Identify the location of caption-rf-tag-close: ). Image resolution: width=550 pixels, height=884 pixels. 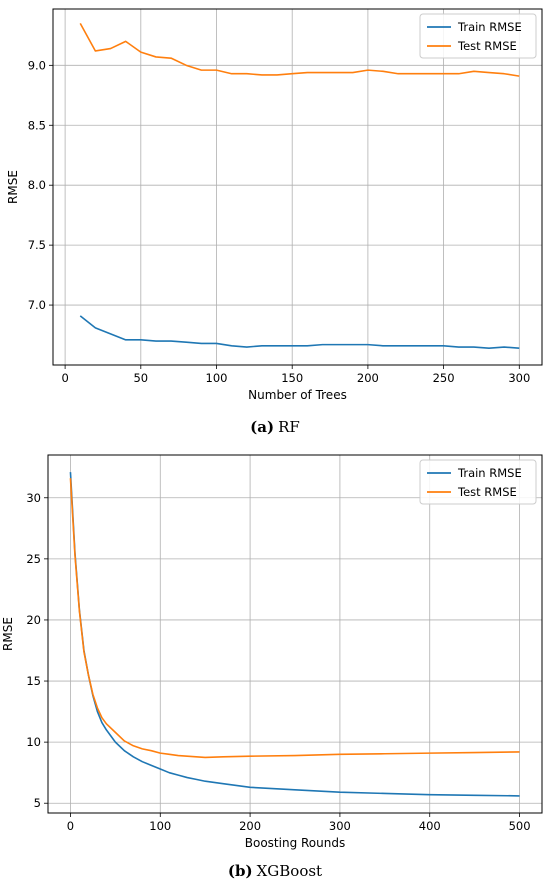
(270, 427).